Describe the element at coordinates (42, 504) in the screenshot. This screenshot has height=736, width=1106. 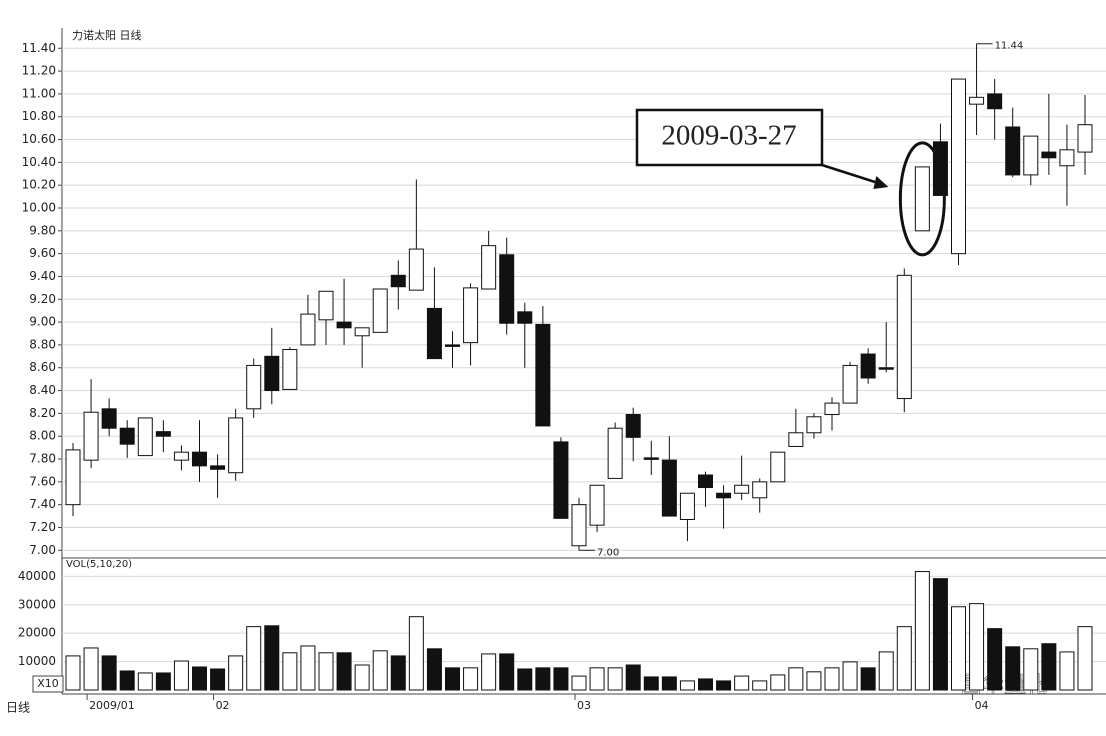
I see `y-tick-label: 7.40` at that location.